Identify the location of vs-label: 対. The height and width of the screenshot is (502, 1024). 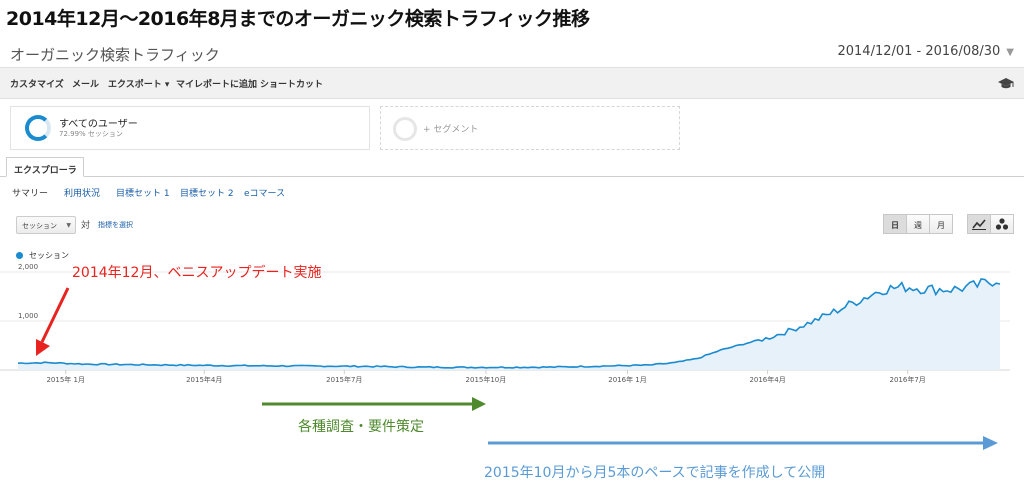
(86, 226).